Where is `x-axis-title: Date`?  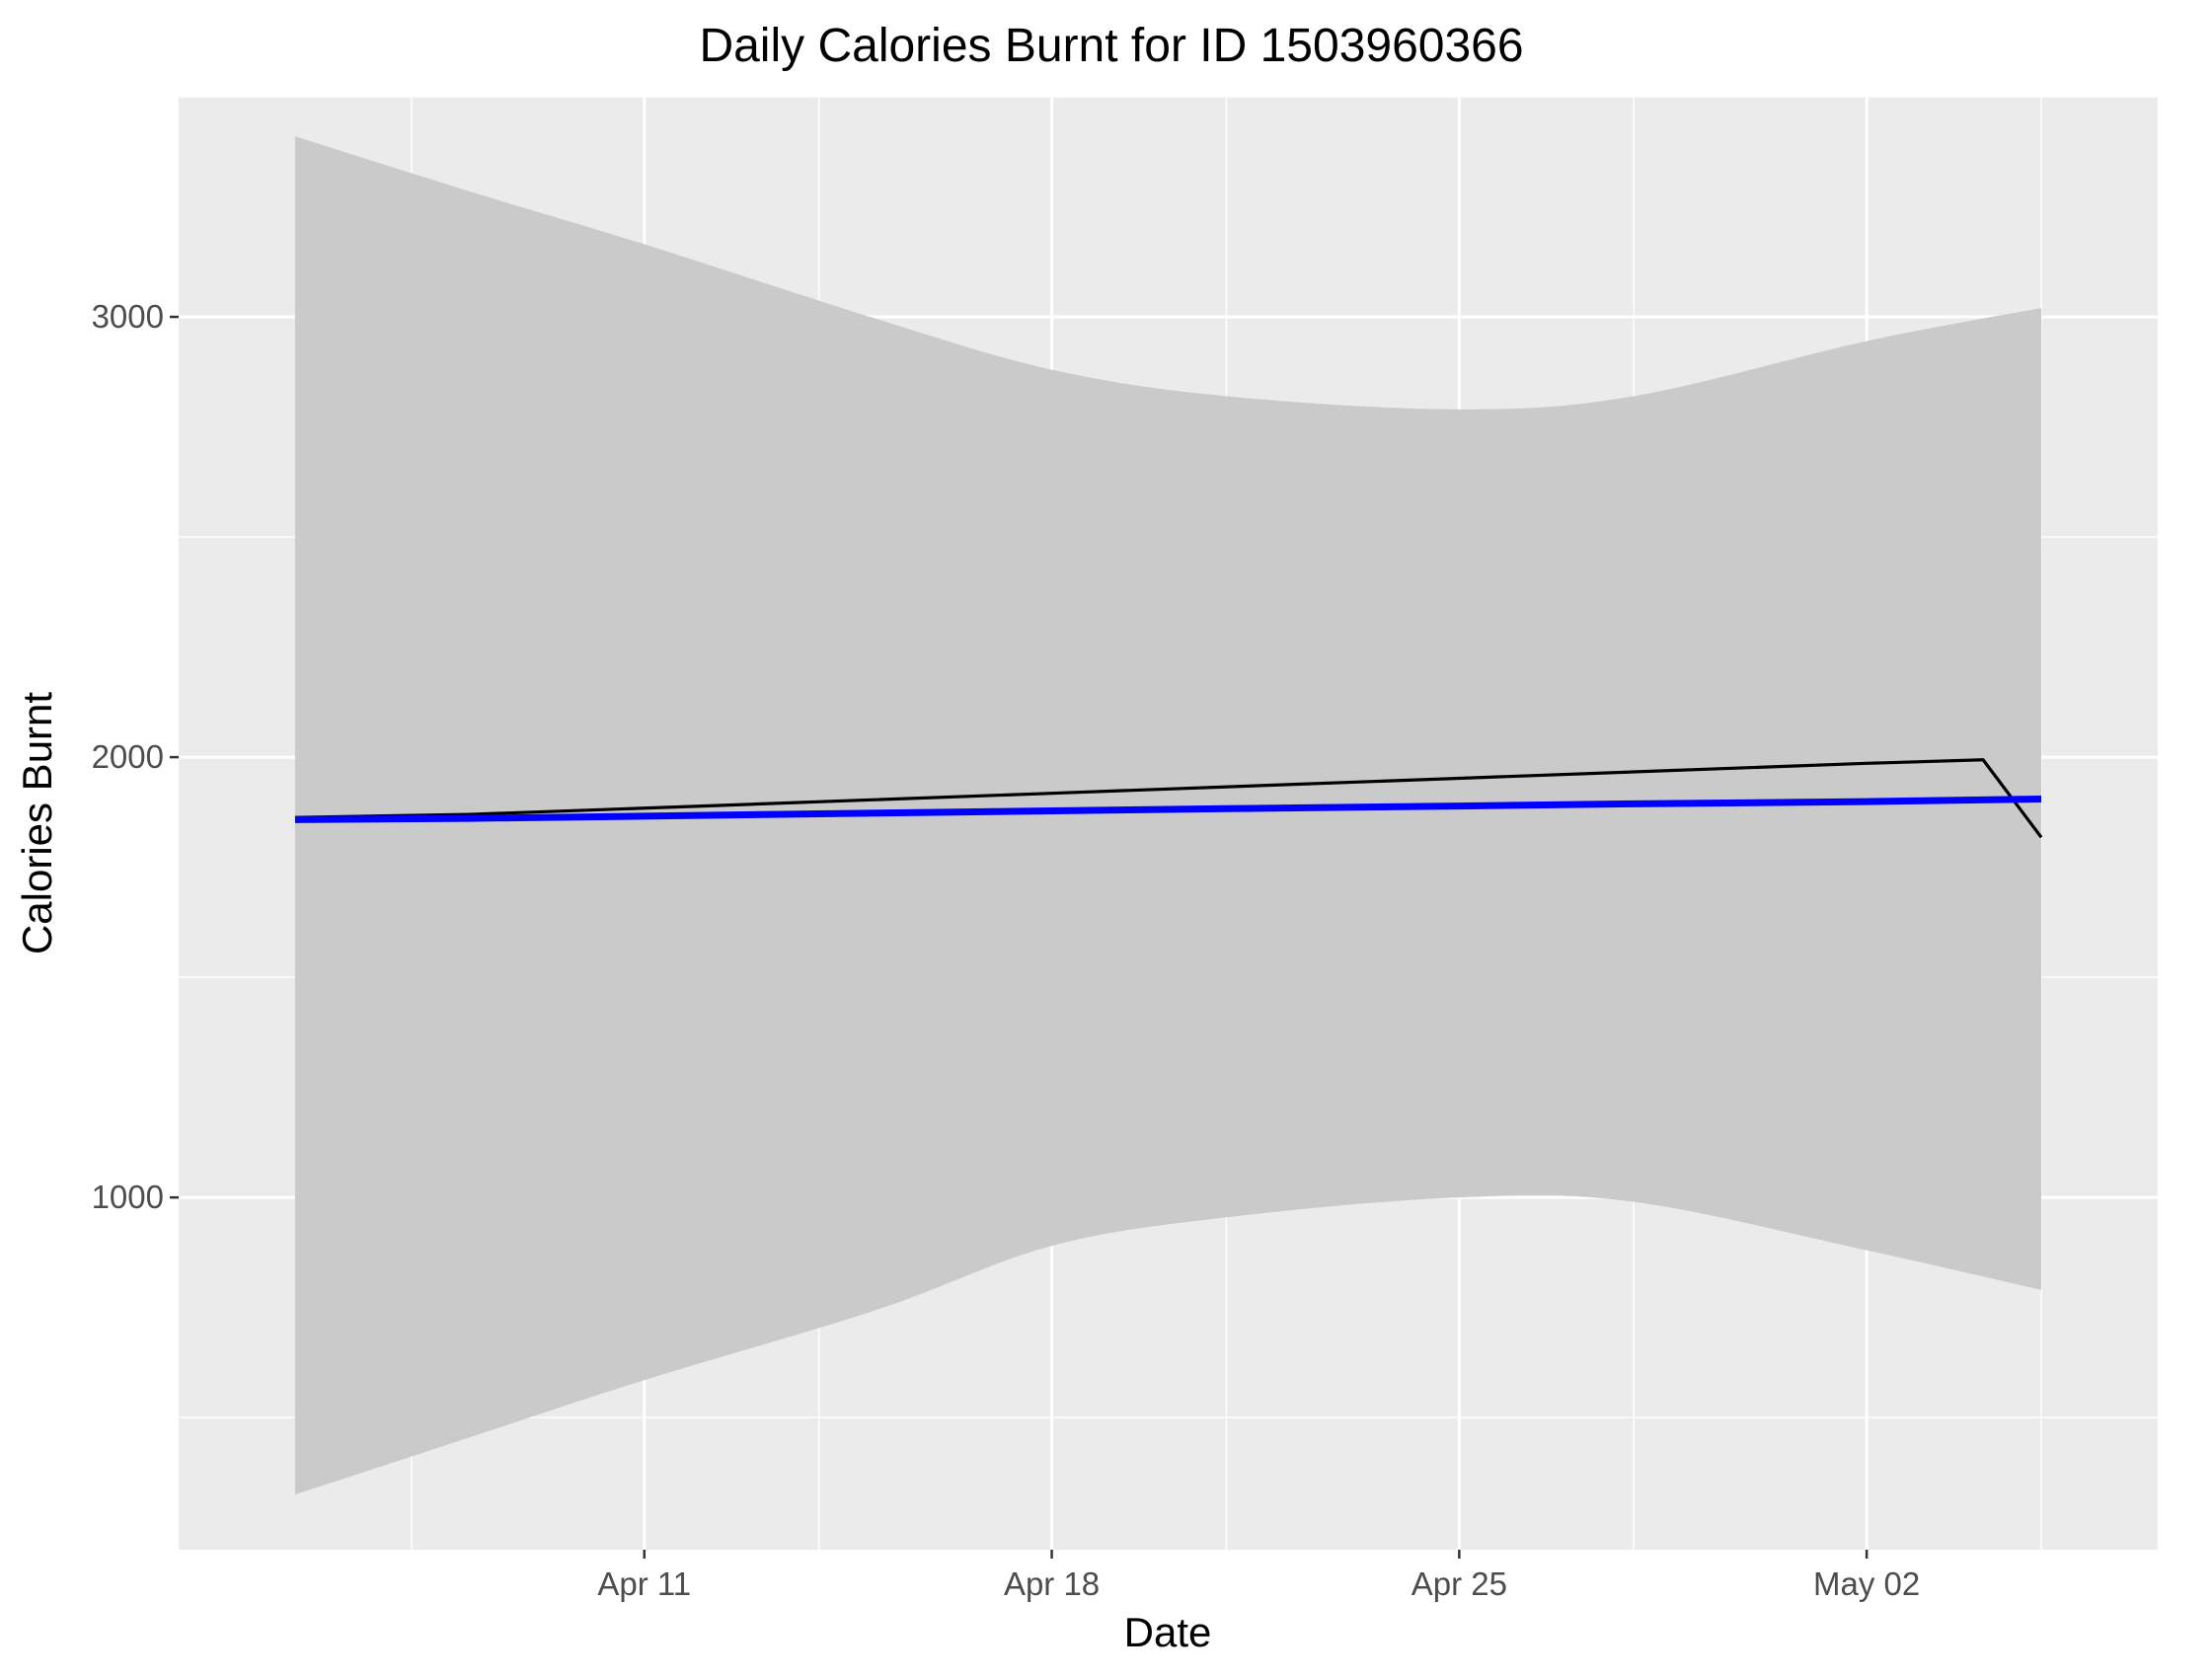 x-axis-title: Date is located at coordinates (1168, 1632).